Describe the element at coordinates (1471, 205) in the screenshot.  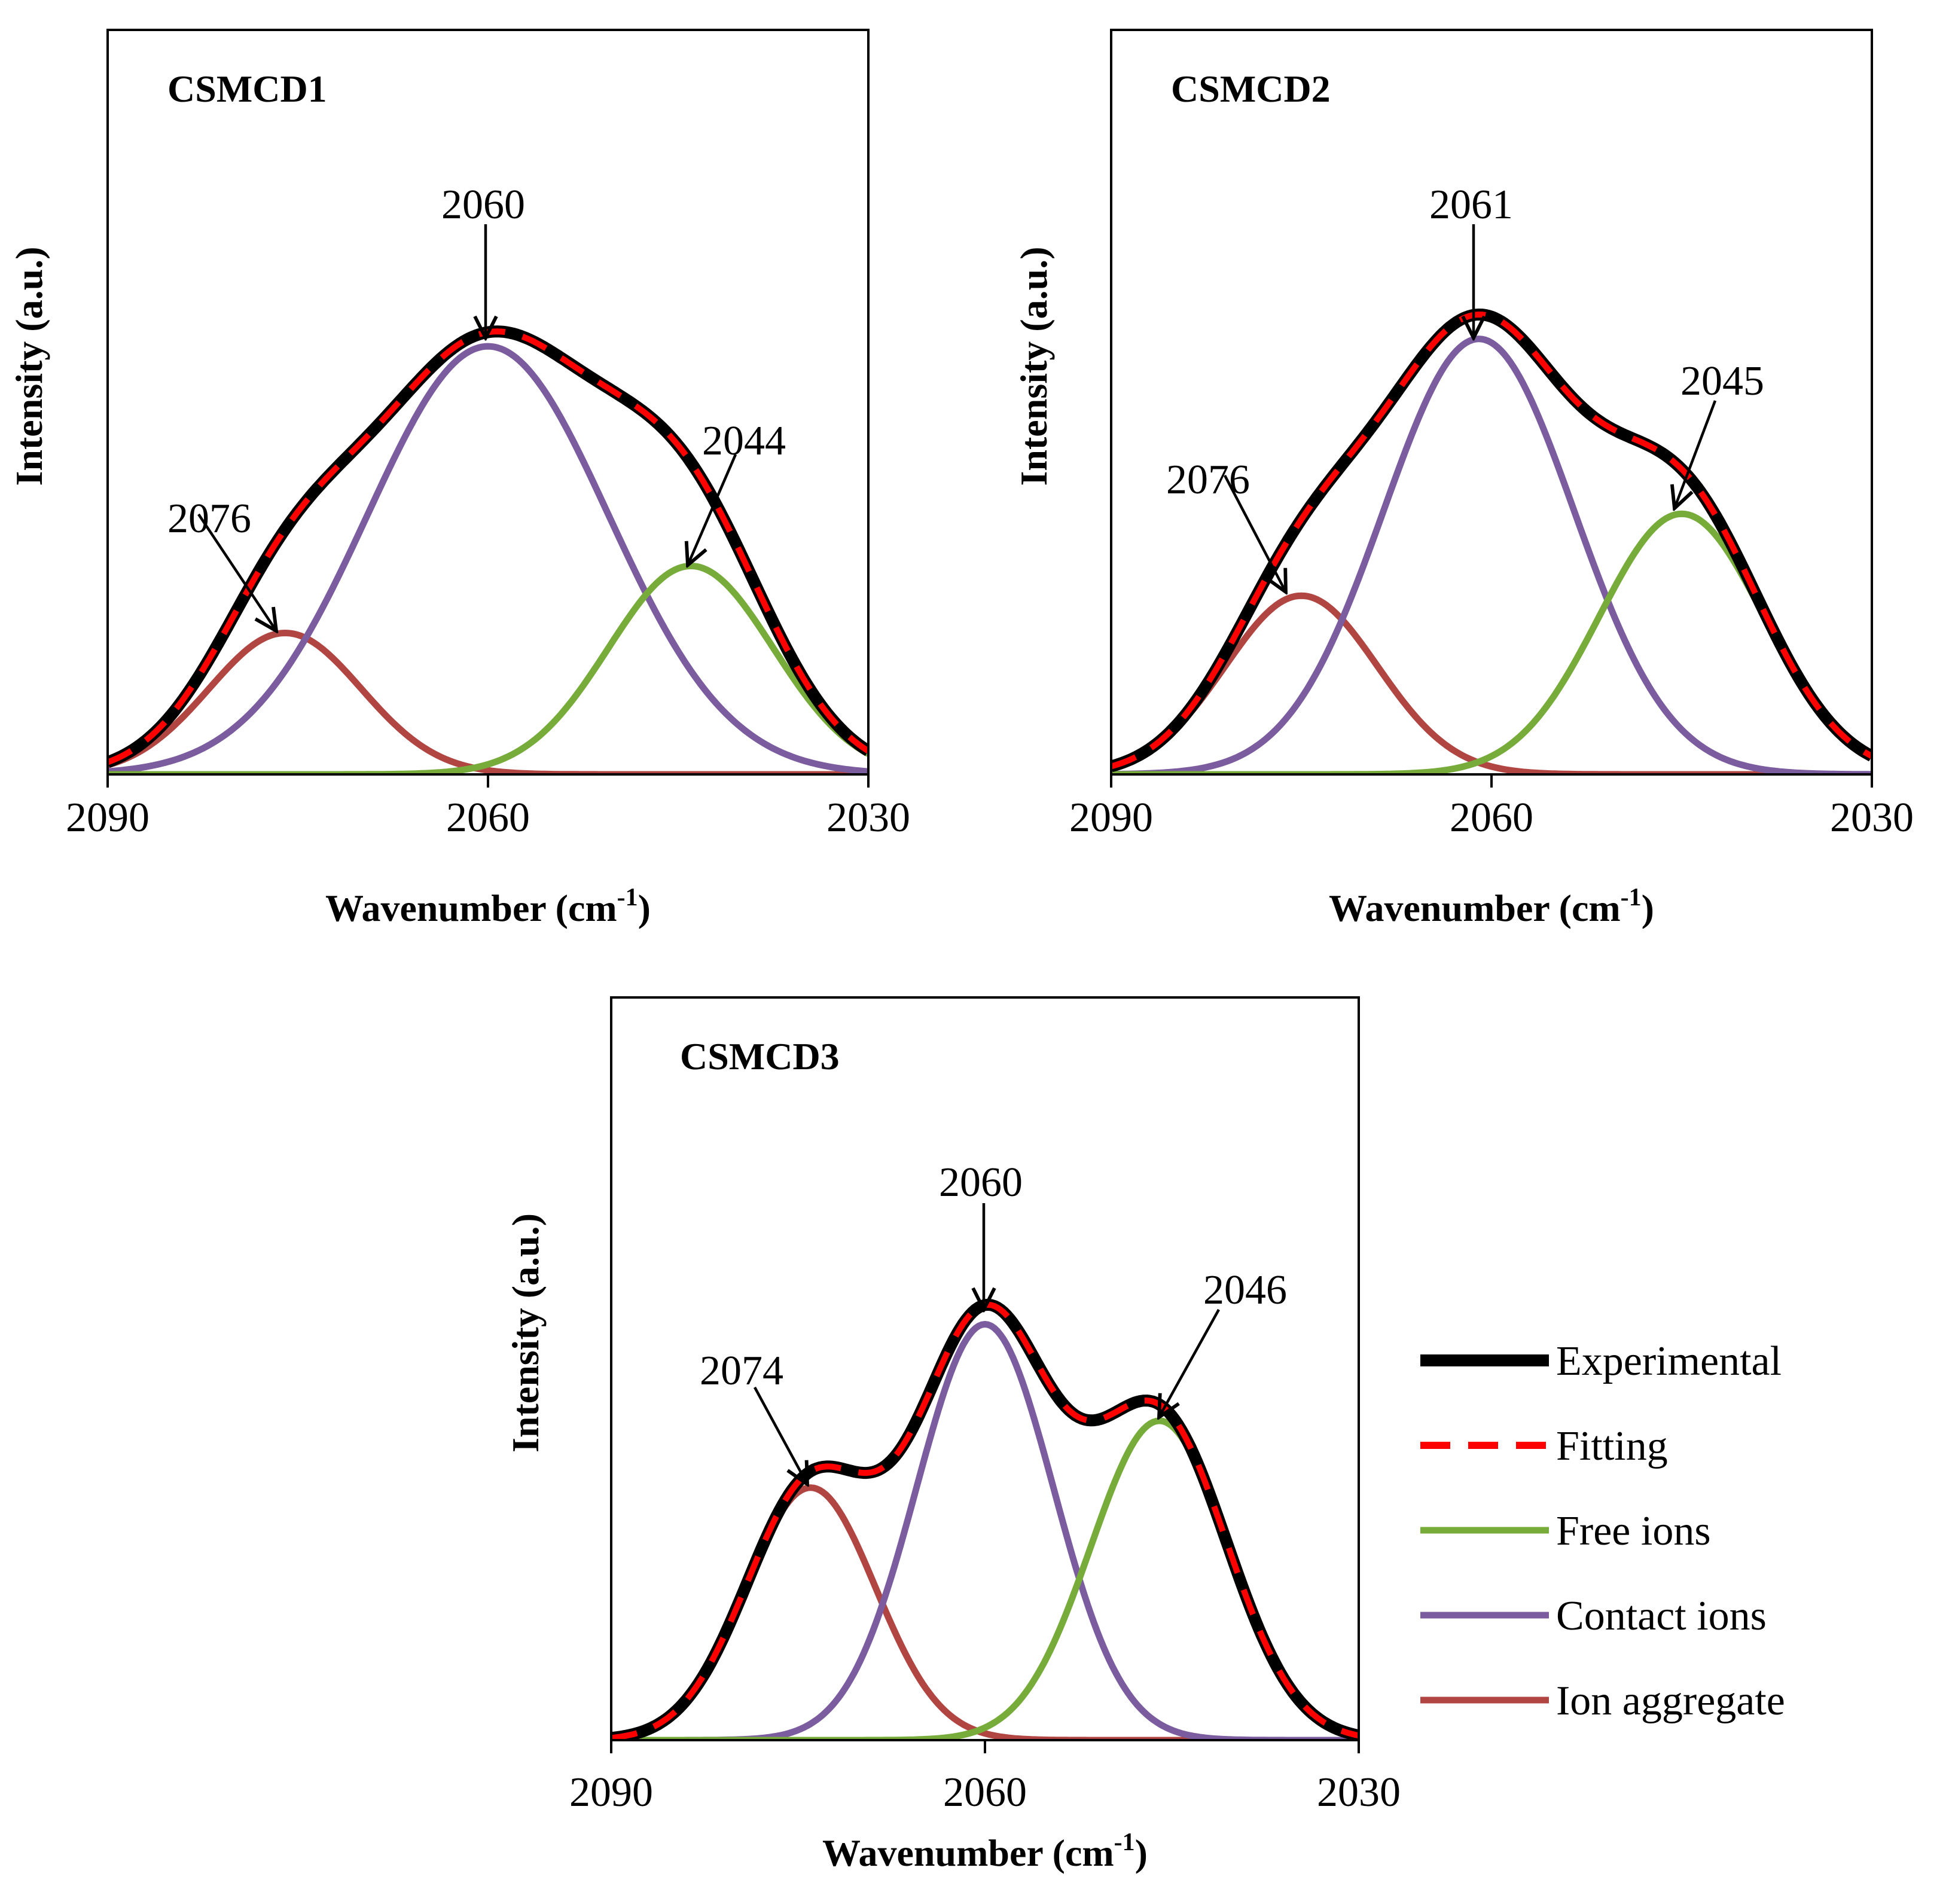
I see `peak-label: 2061` at that location.